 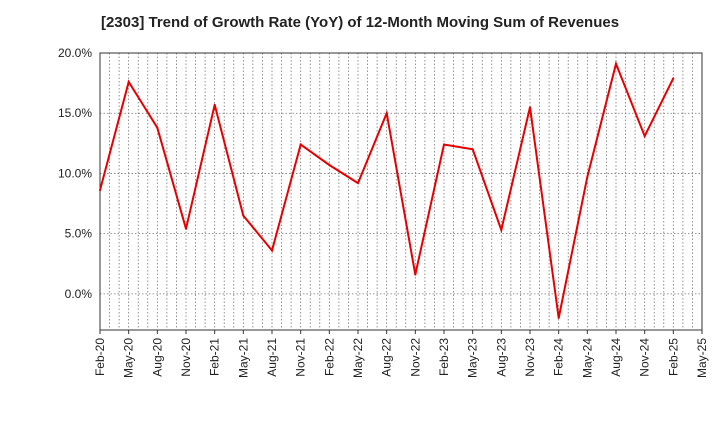 I want to click on y-tick-label: 0.0%, so click(x=79, y=294).